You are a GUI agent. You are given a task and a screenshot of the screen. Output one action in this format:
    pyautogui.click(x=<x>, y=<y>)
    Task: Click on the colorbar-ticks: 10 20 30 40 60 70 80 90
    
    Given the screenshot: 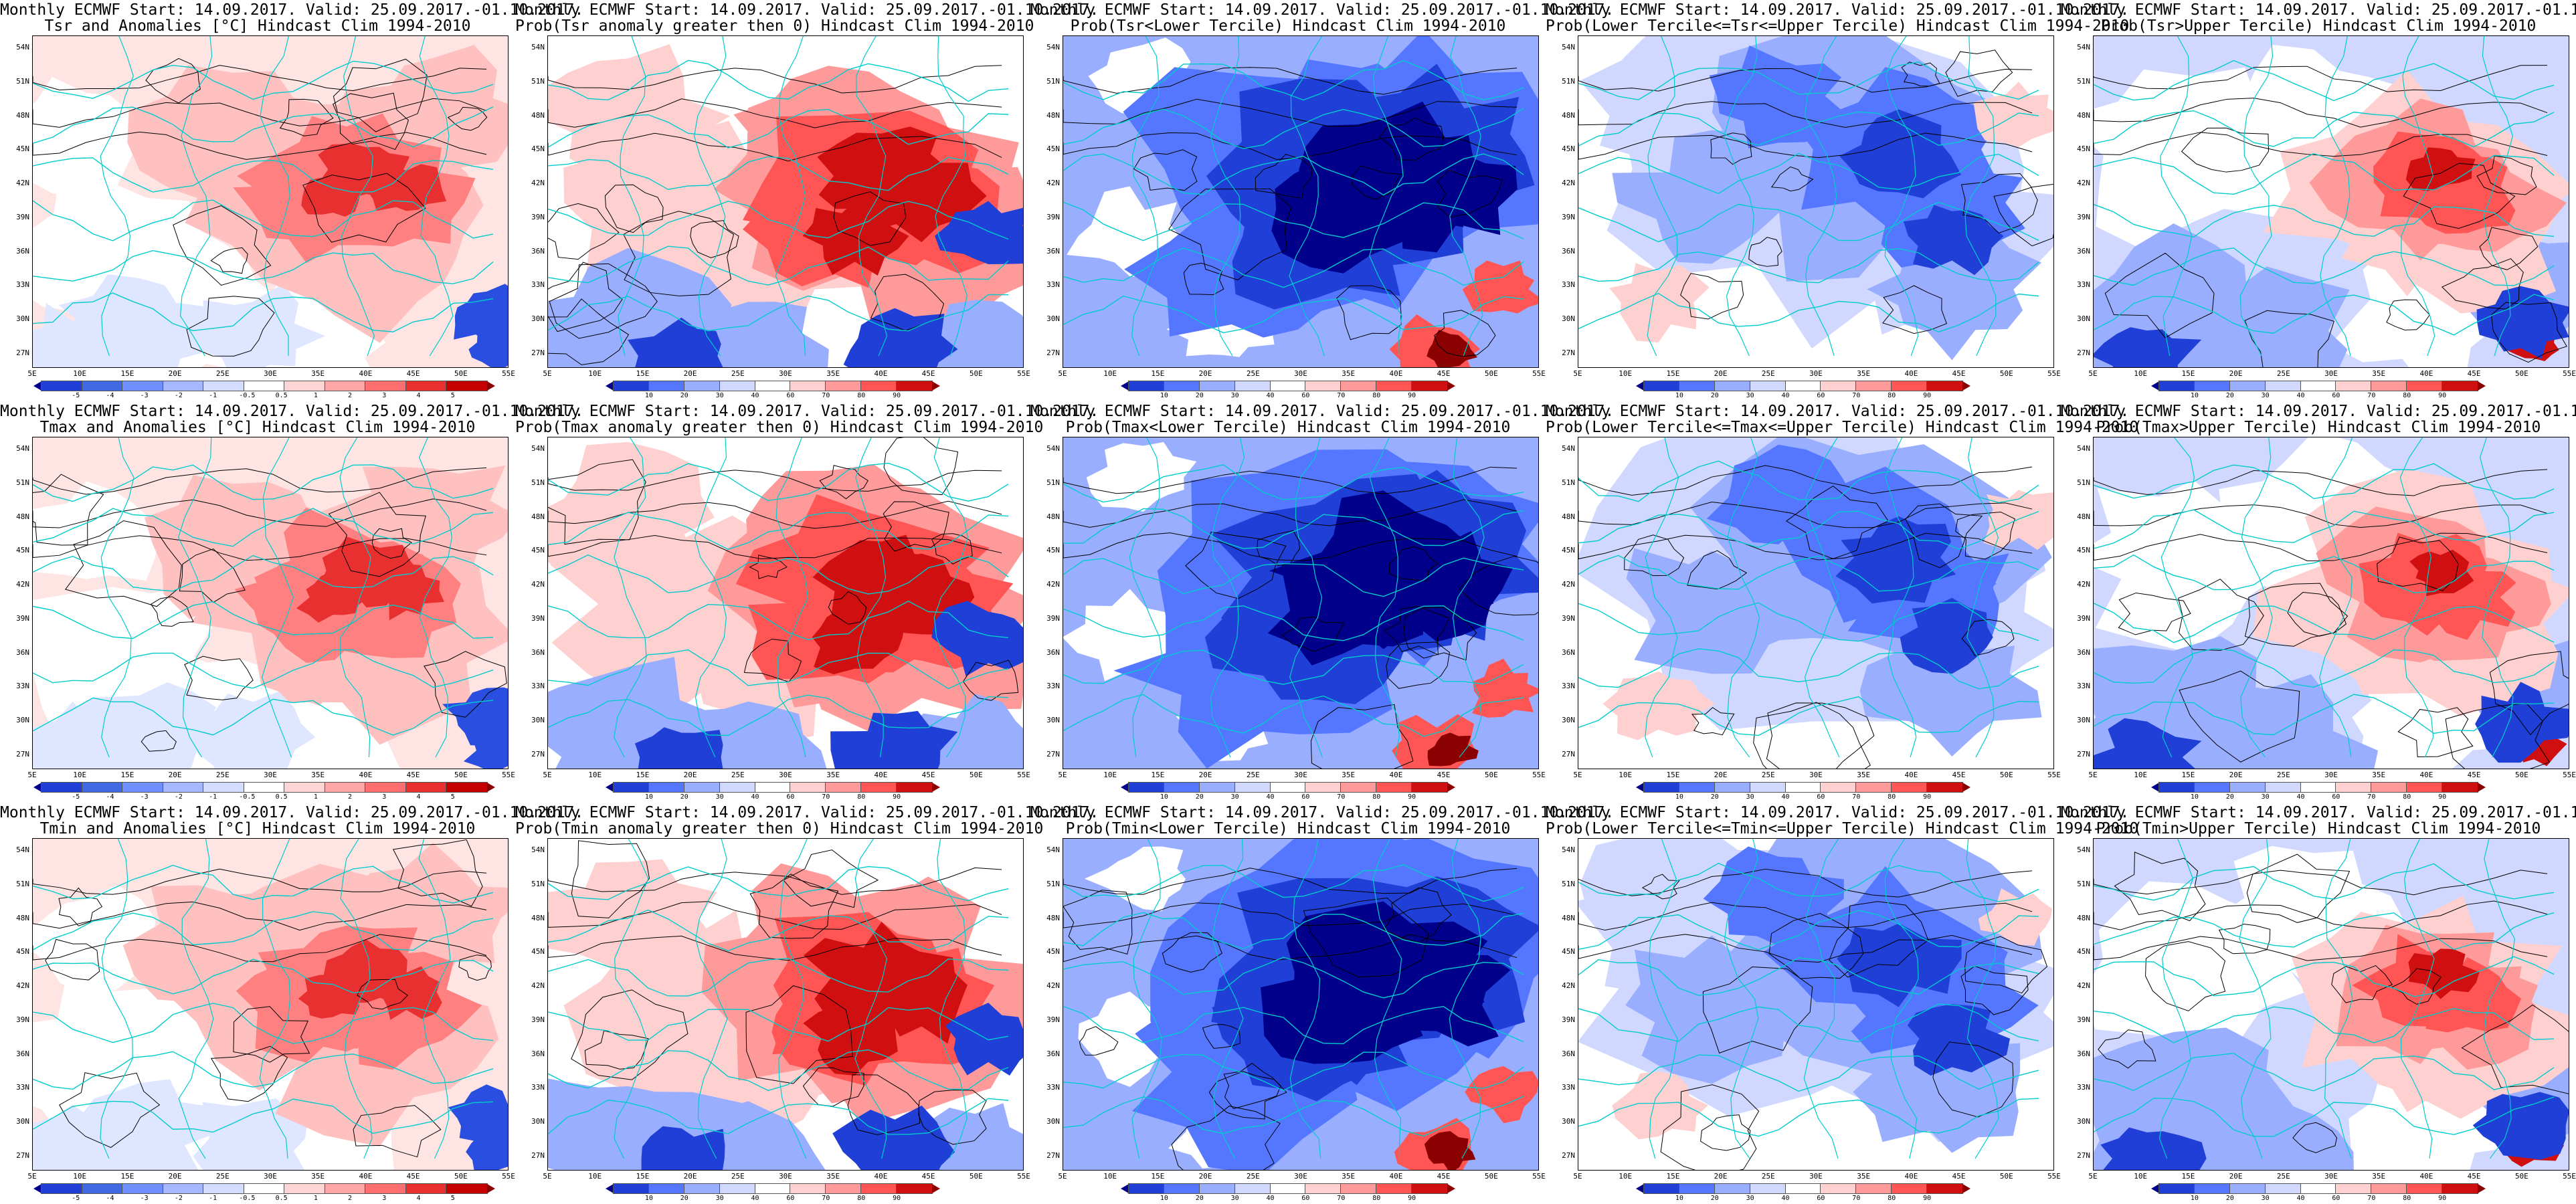 What is the action you would take?
    pyautogui.click(x=2318, y=1199)
    